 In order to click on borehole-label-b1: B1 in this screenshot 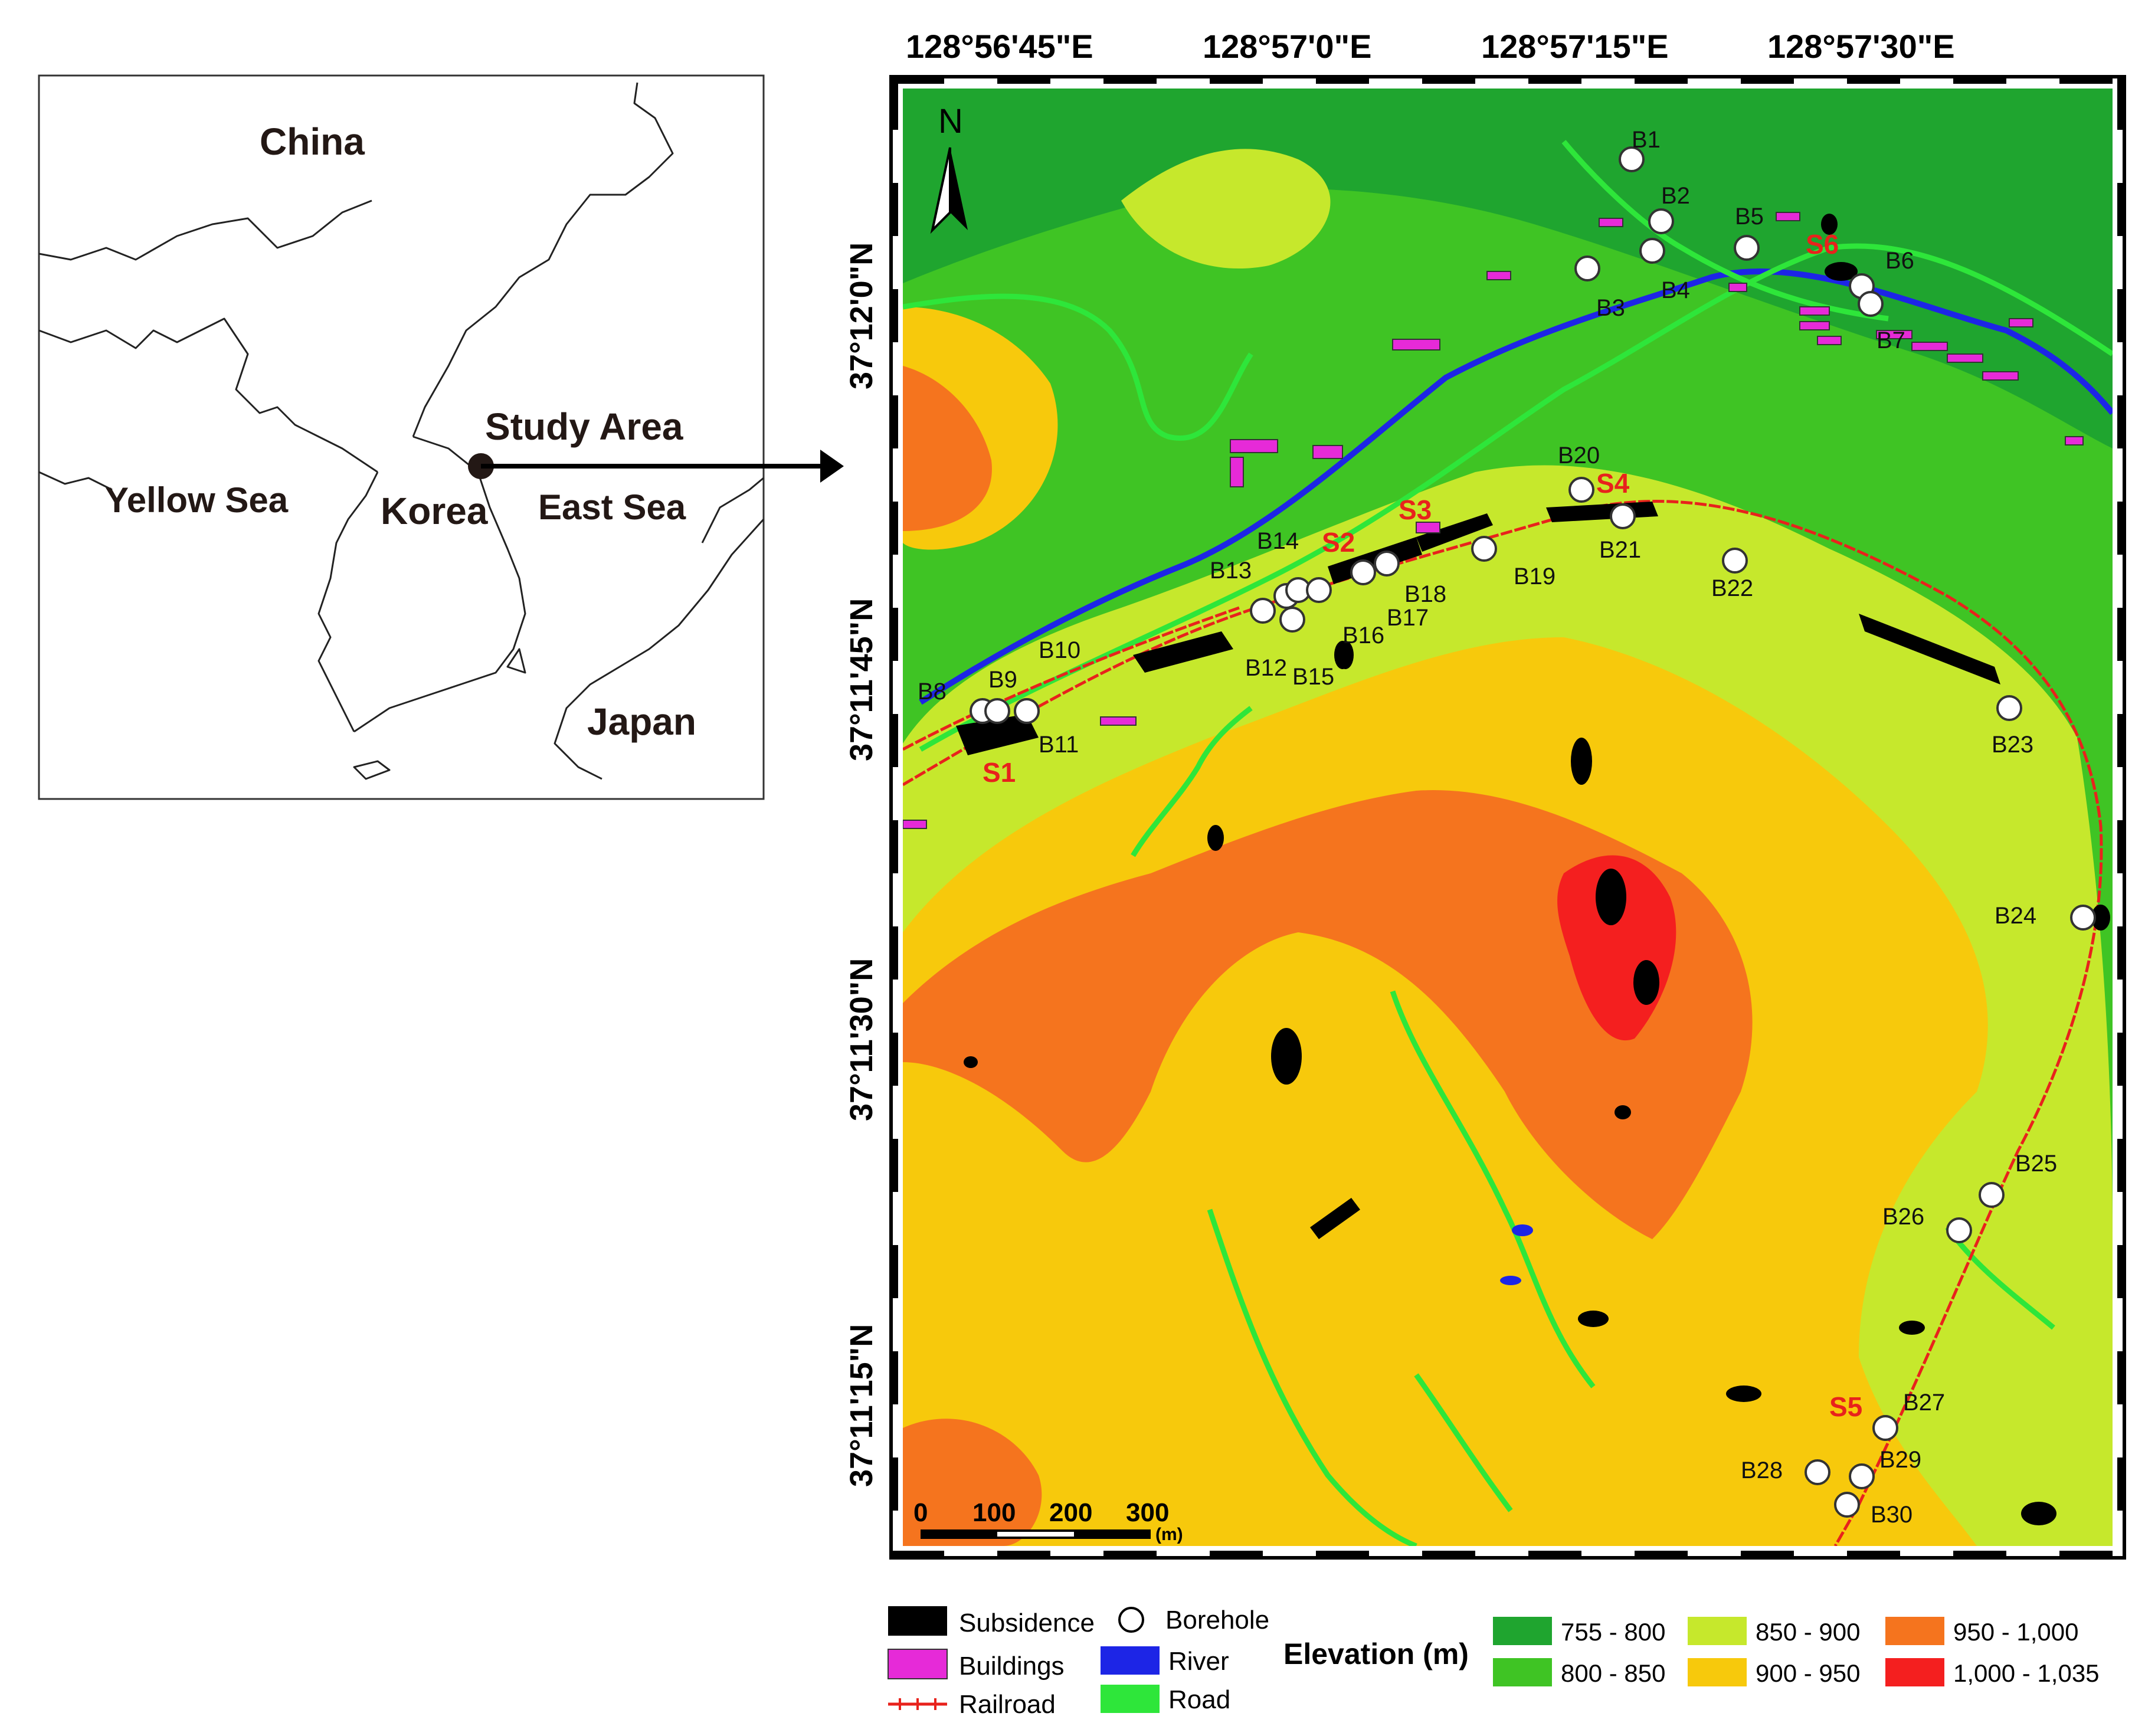, I will do `click(1646, 140)`.